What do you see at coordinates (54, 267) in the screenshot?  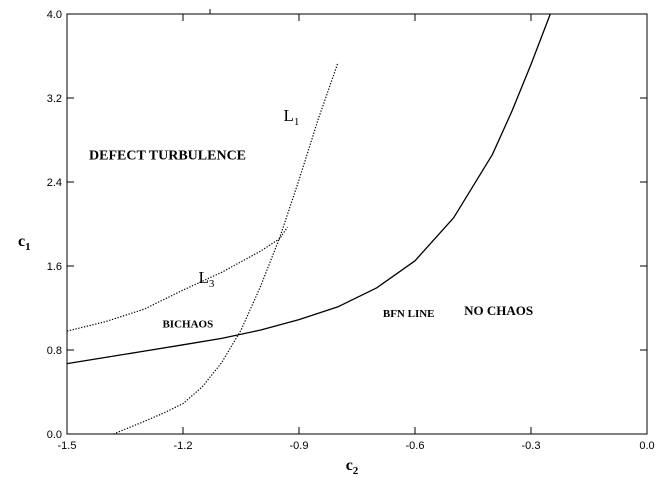 I see `y-tick-label: 1.6` at bounding box center [54, 267].